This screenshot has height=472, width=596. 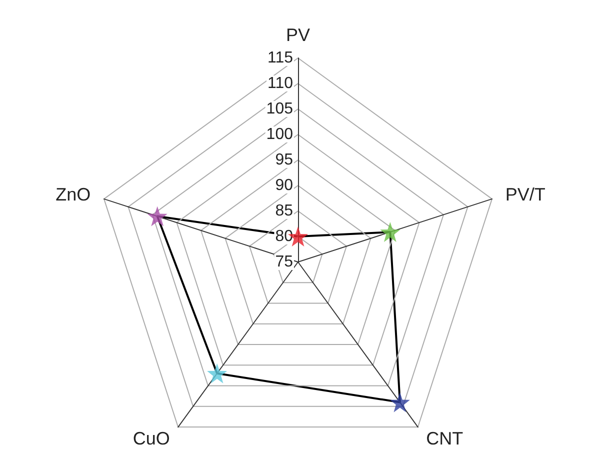 I want to click on y-tick-label: 110, so click(x=280, y=83).